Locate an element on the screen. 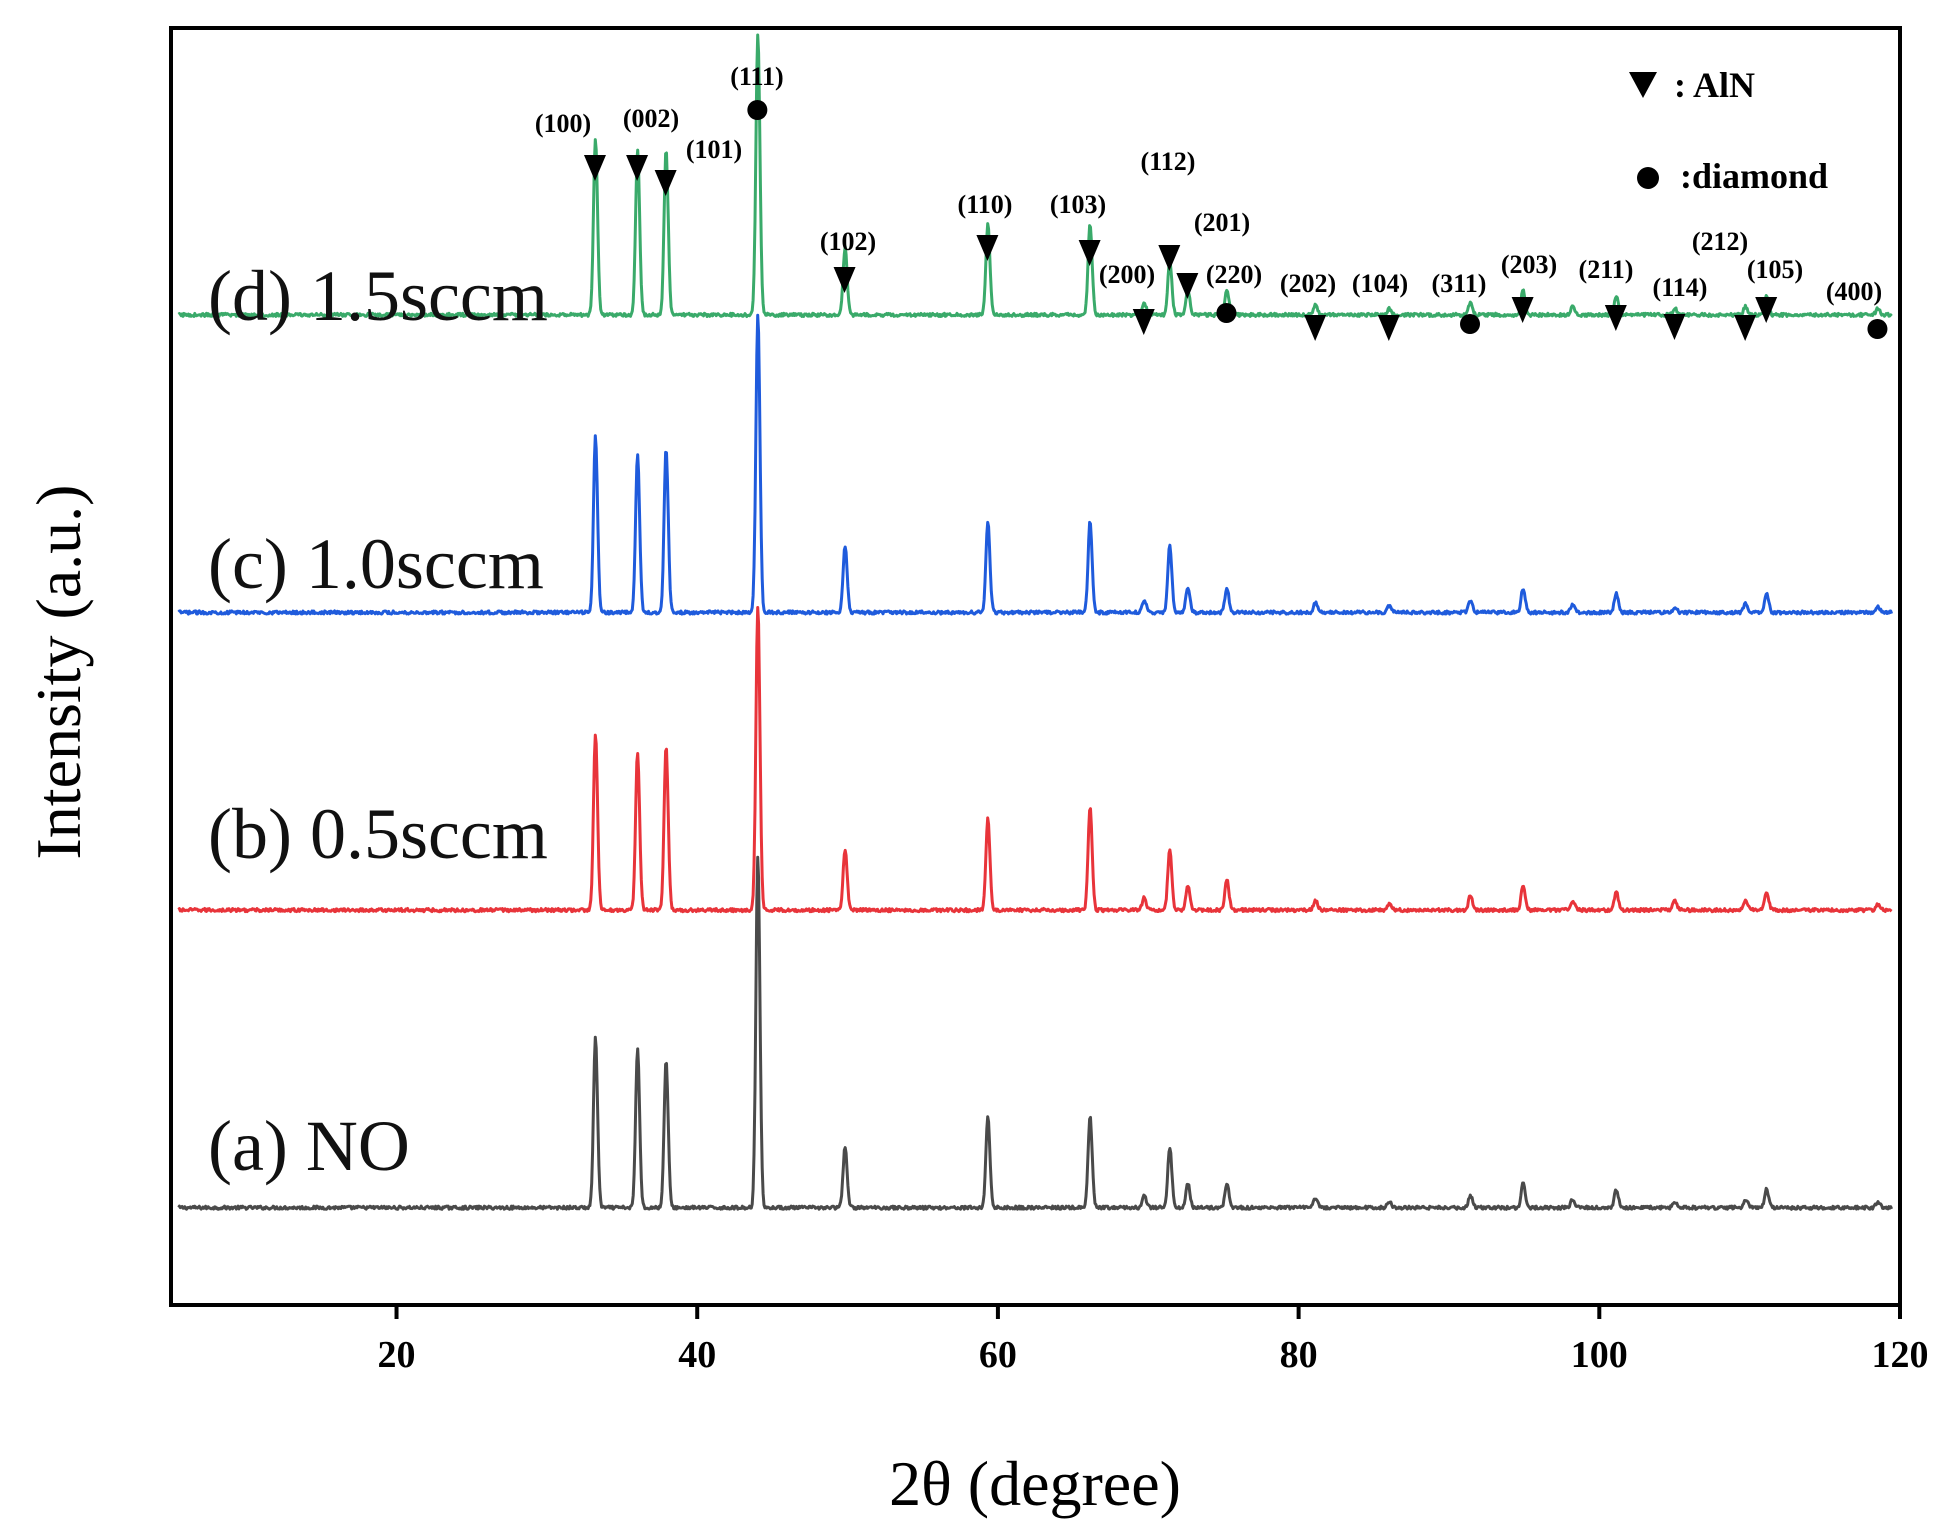 The image size is (1933, 1538). x-tick-label: 80 is located at coordinates (1299, 1355).